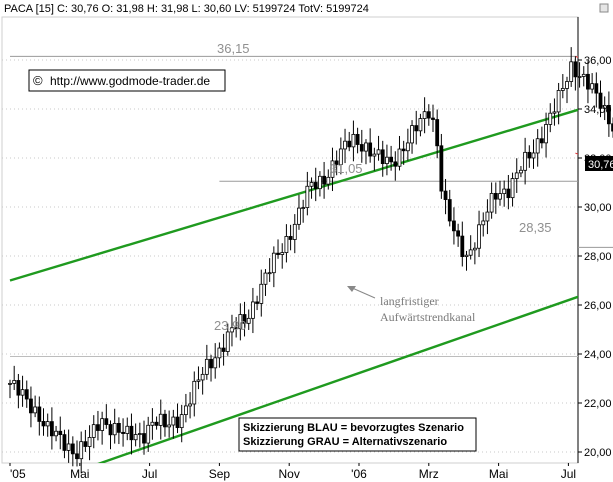 The height and width of the screenshot is (482, 613). What do you see at coordinates (598, 61) in the screenshot?
I see `y-tick-label: 36,00` at bounding box center [598, 61].